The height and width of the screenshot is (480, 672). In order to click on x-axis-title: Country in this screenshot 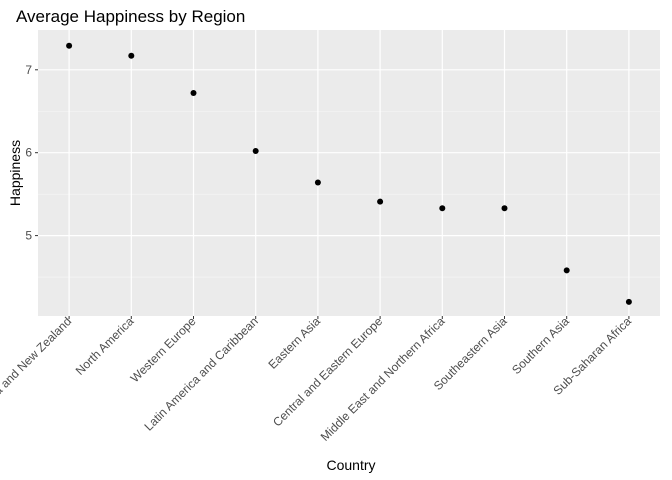, I will do `click(350, 465)`.